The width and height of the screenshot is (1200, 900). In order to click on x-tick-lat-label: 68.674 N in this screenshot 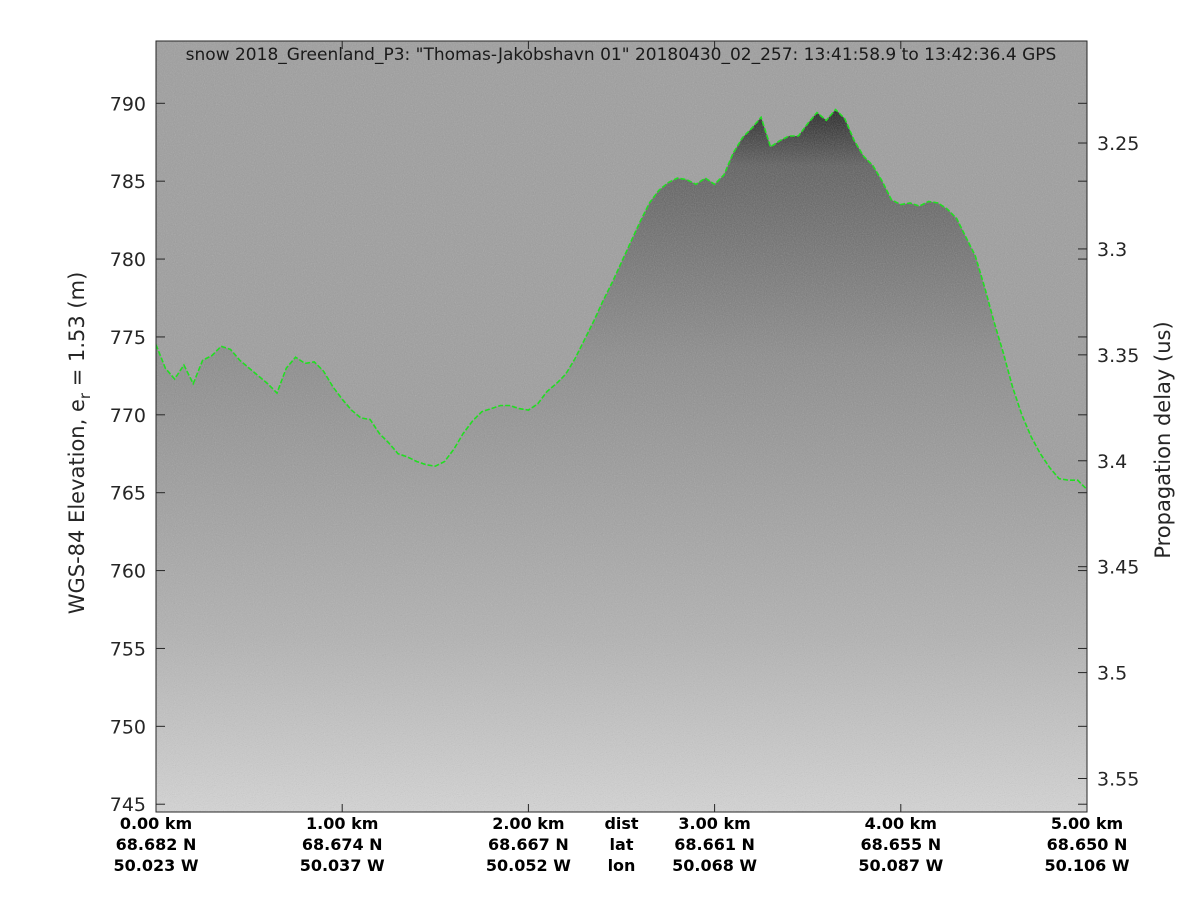, I will do `click(342, 844)`.